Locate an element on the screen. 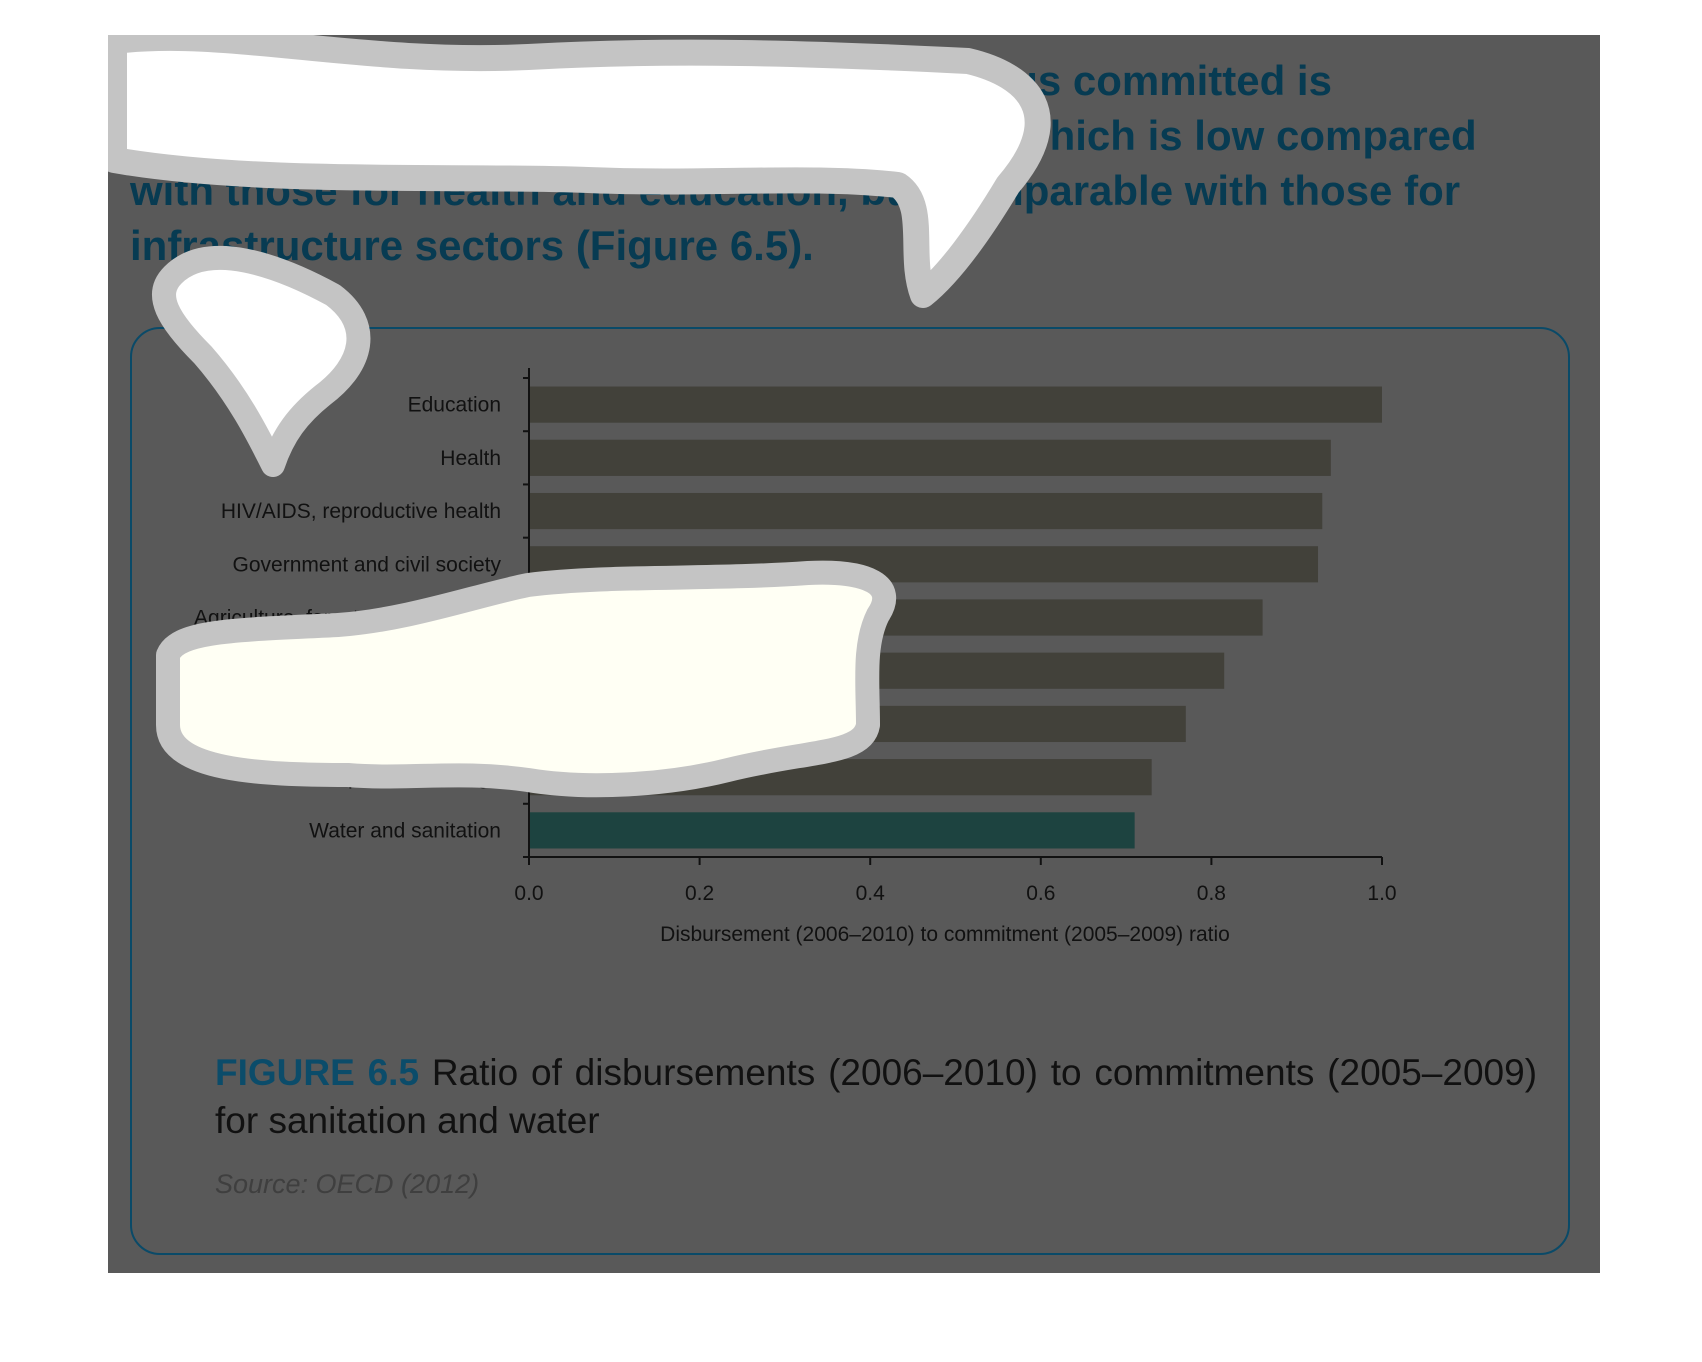 The image size is (1702, 1362). x-tick-label-5: 1.0 is located at coordinates (1381, 893).